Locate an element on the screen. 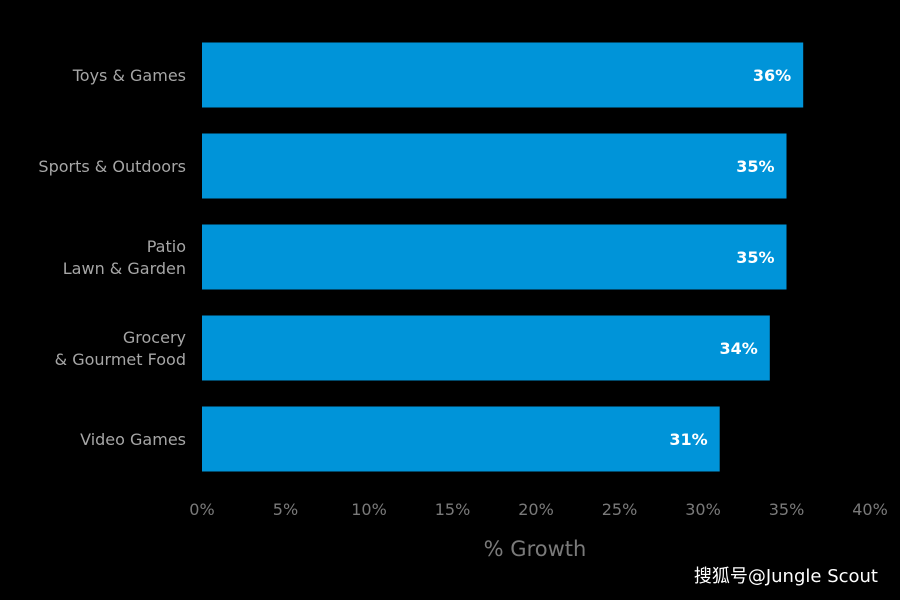 The height and width of the screenshot is (600, 900). x-tick-label: 20% is located at coordinates (536, 509).